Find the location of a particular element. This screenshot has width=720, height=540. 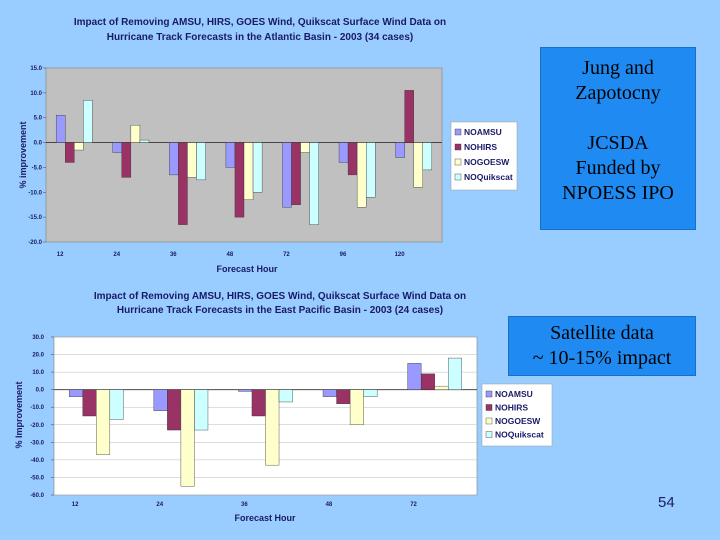

credits-line: Jung and is located at coordinates (618, 68).